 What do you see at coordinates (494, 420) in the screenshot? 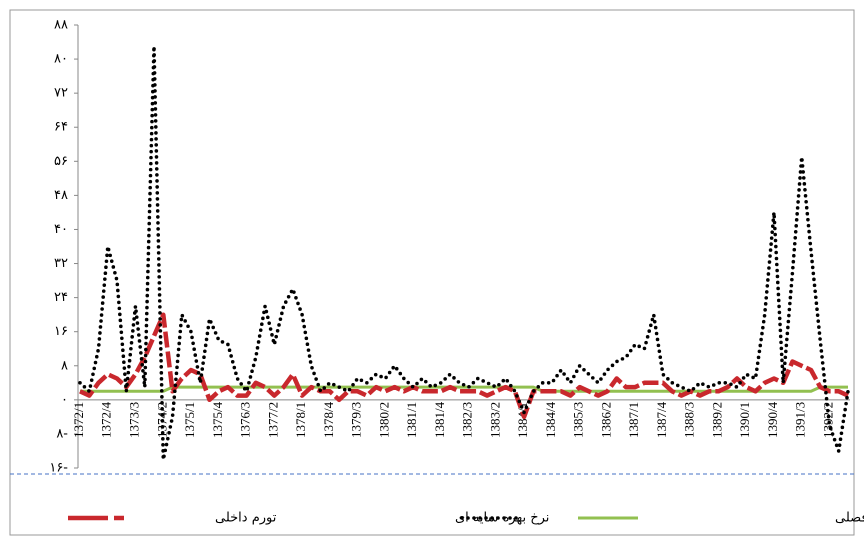
I see `x-tick-label: 1383/2` at bounding box center [494, 420].